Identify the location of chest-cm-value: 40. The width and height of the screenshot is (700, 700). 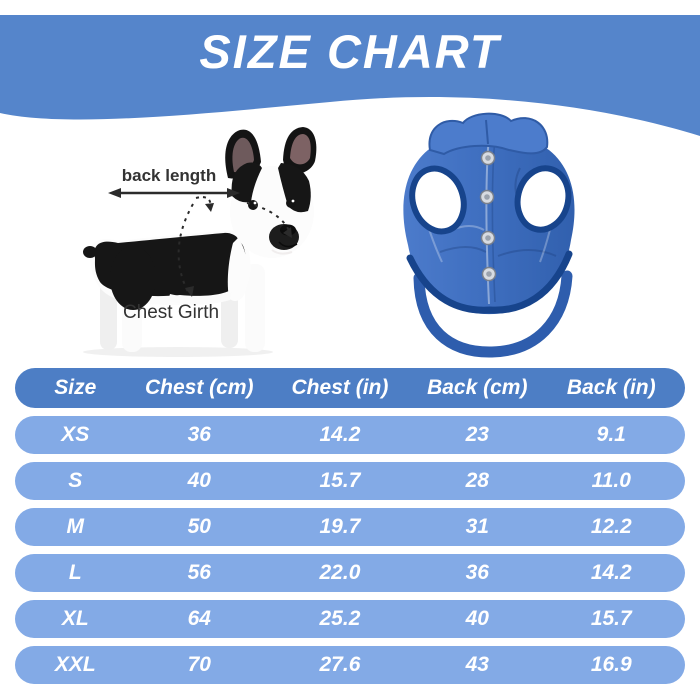
(199, 480).